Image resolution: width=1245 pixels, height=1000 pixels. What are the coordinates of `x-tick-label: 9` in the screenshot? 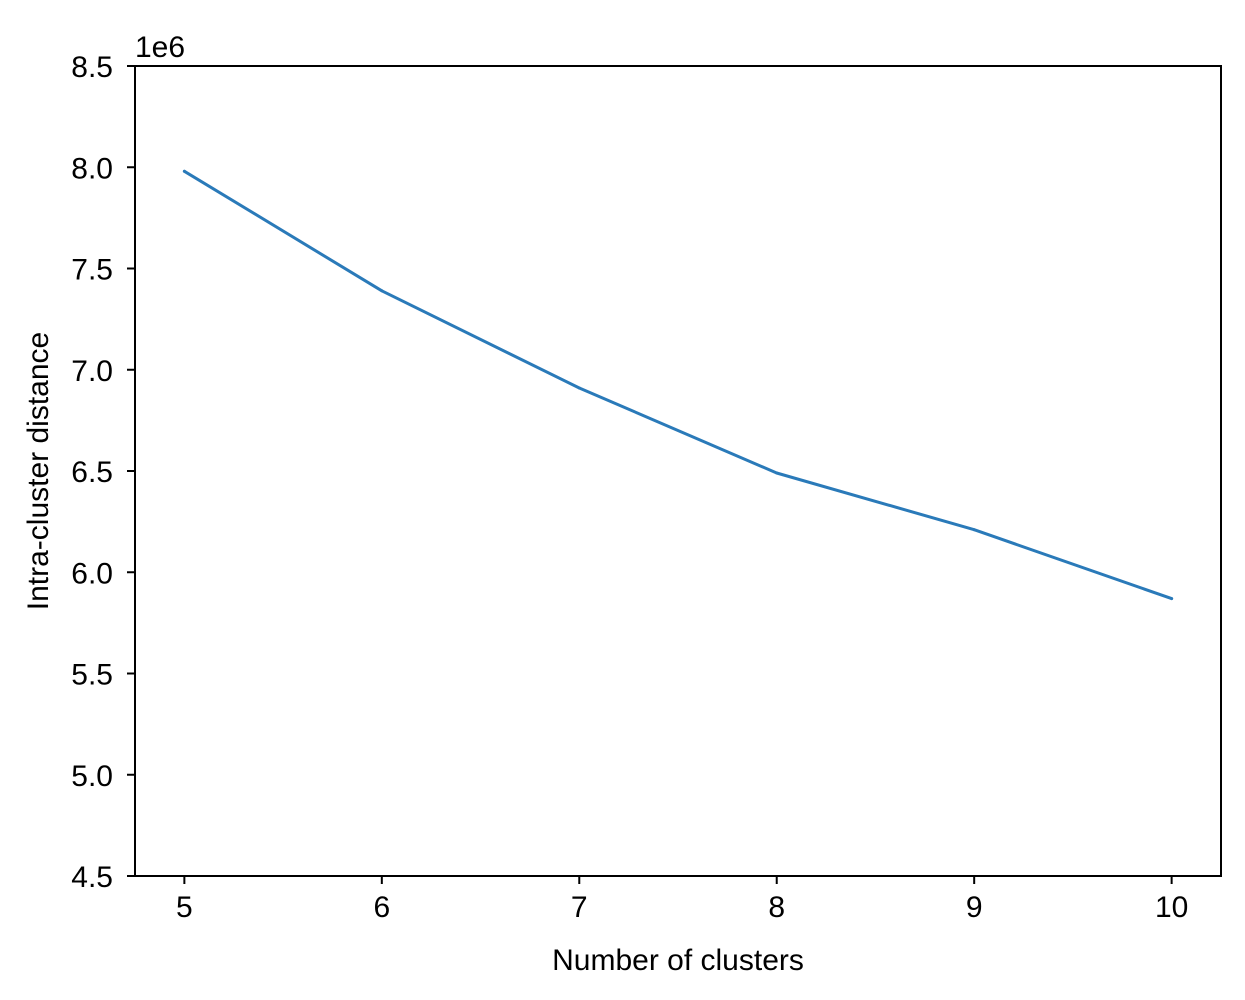 It's located at (974, 907).